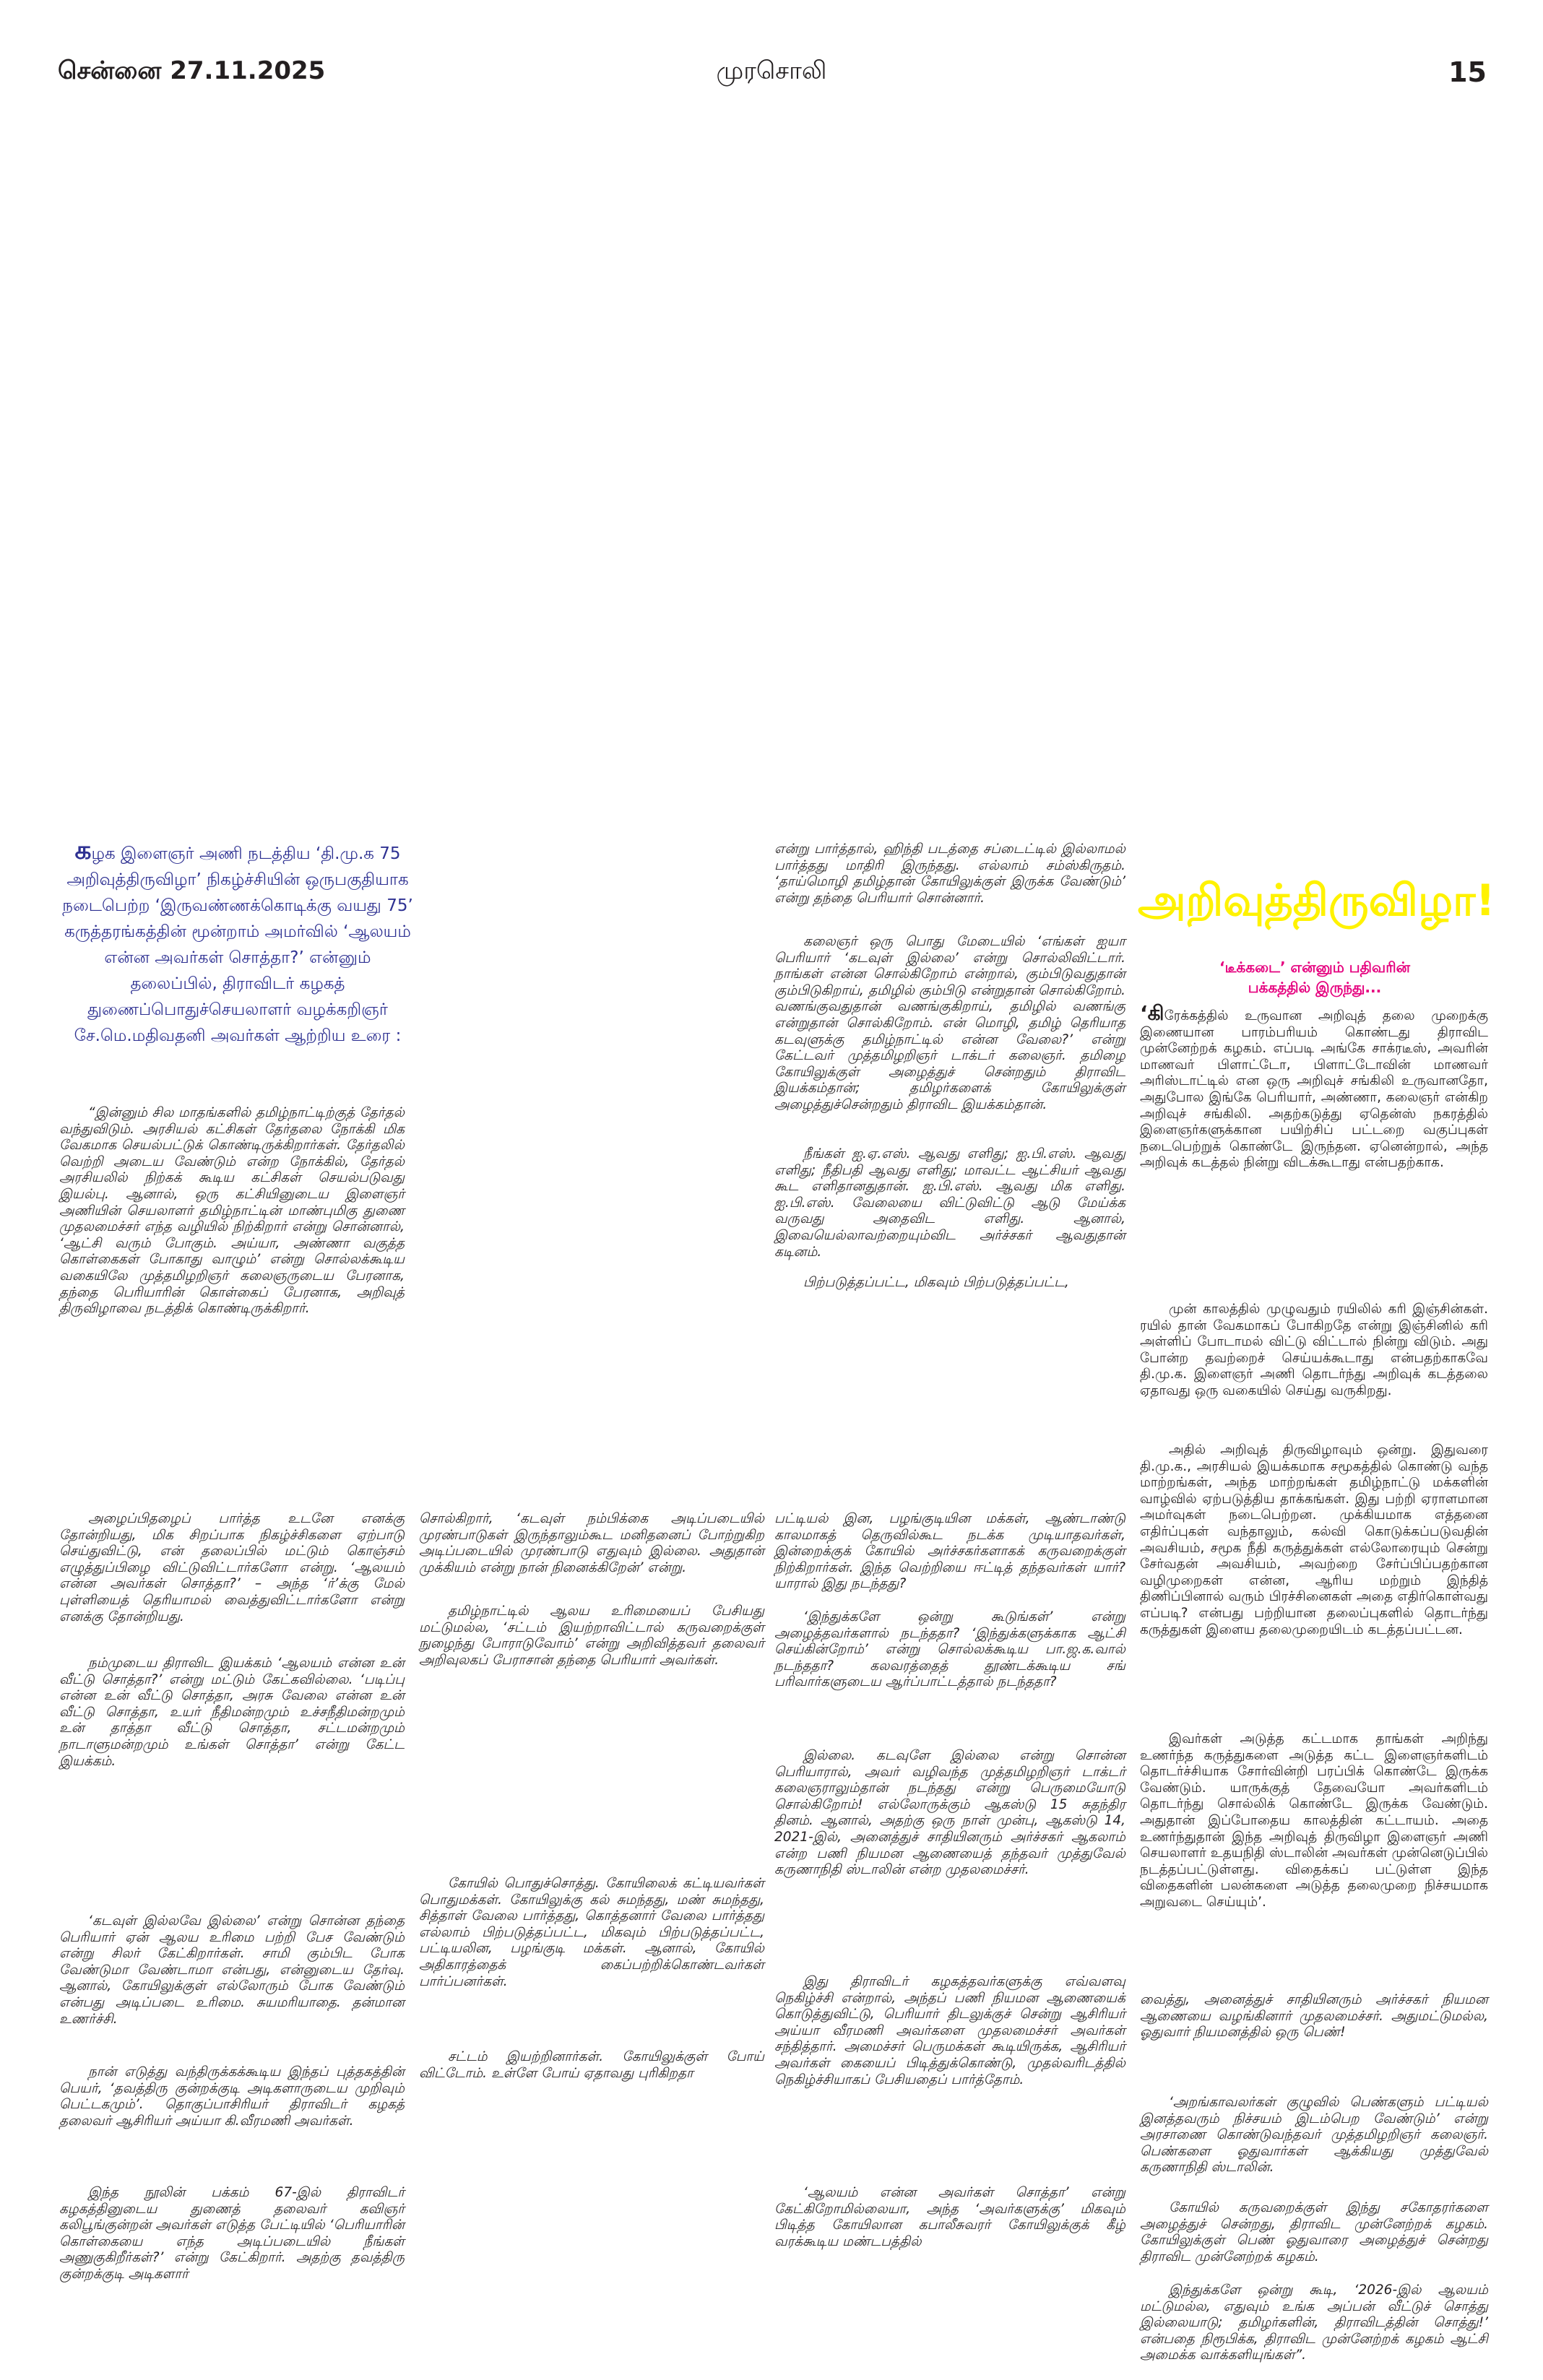  I want to click on intro-drop-letter: க, so click(83, 850).